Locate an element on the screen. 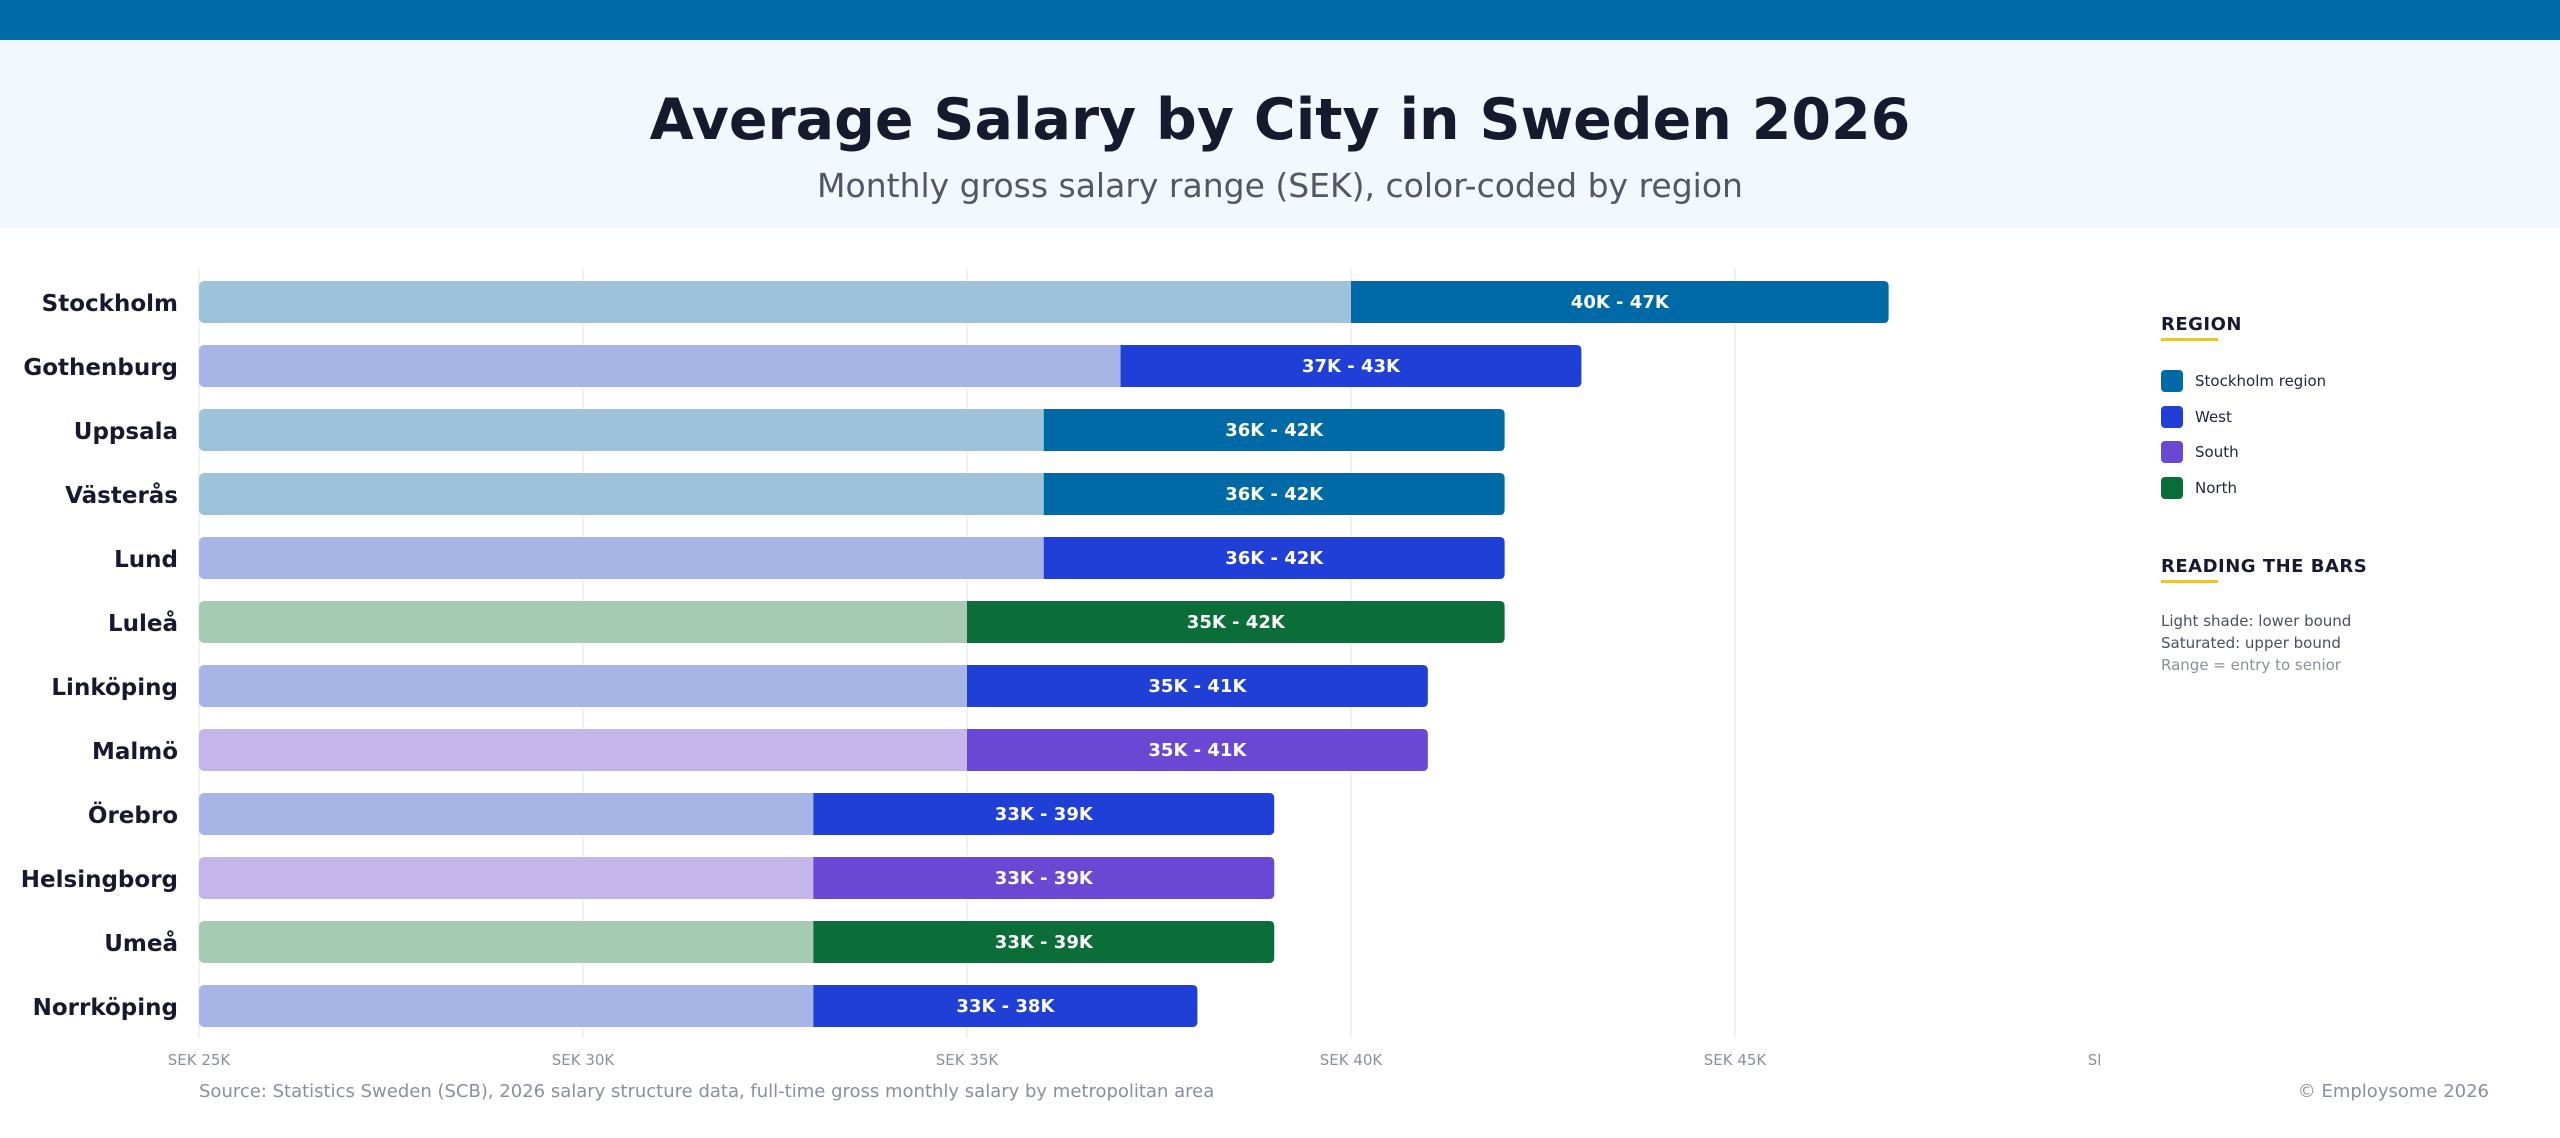 Image resolution: width=2560 pixels, height=1138 pixels. category-label: Norrköping is located at coordinates (105, 1008).